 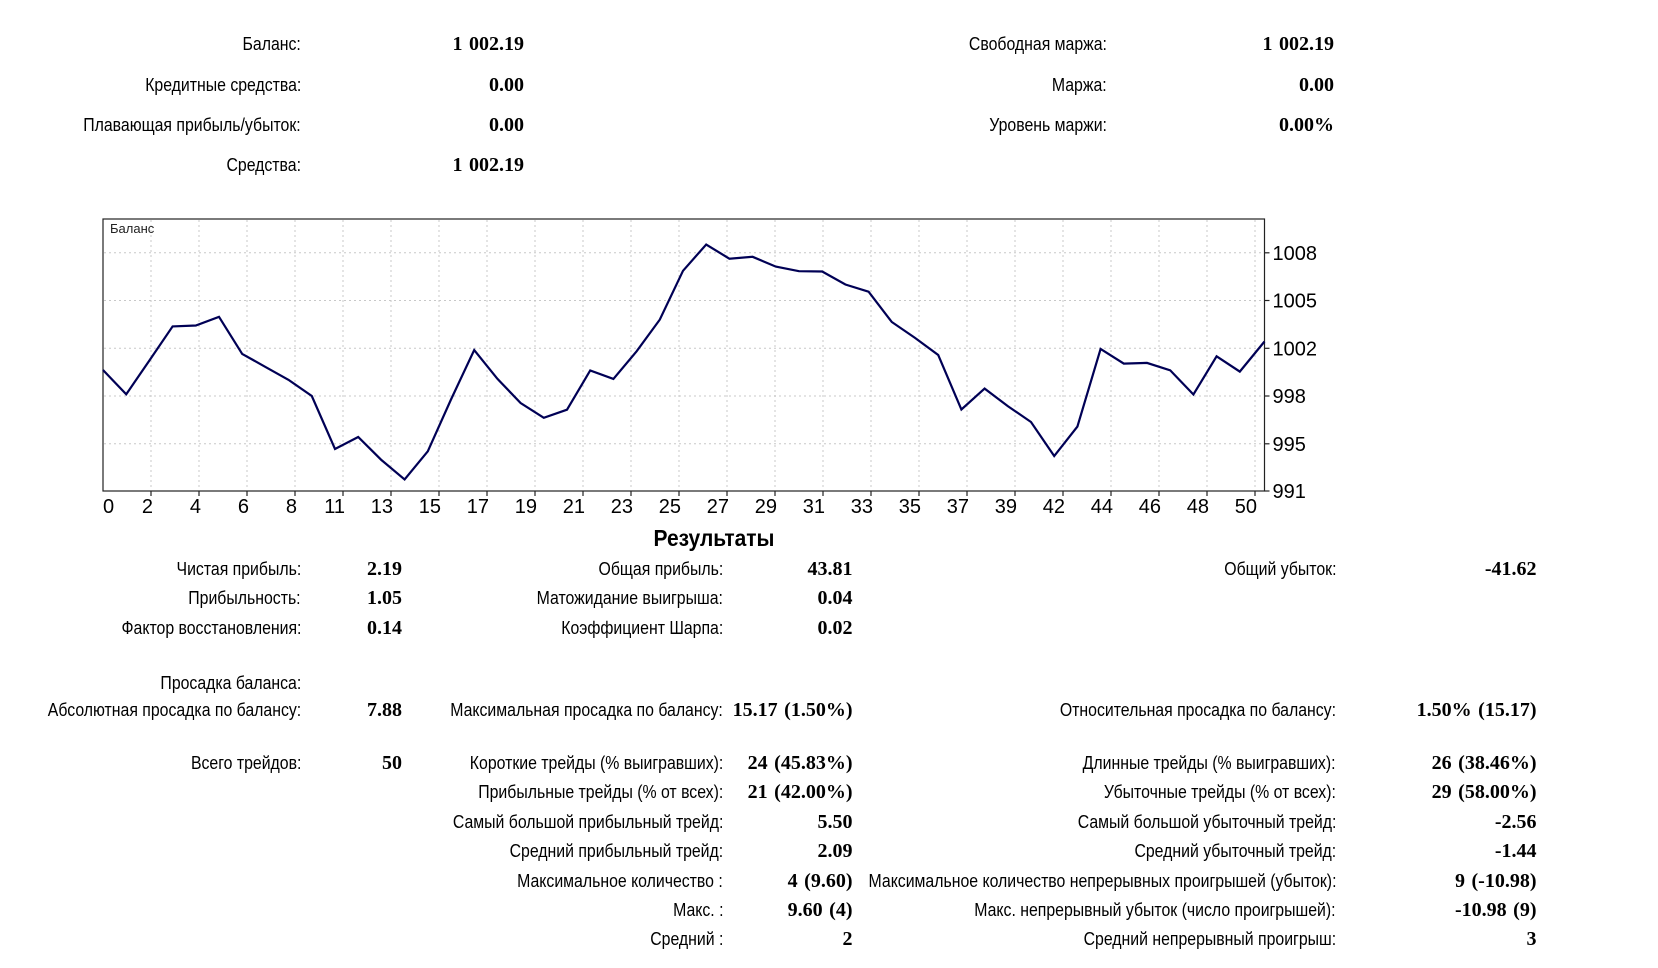 What do you see at coordinates (670, 507) in the screenshot?
I see `svg-text: 25` at bounding box center [670, 507].